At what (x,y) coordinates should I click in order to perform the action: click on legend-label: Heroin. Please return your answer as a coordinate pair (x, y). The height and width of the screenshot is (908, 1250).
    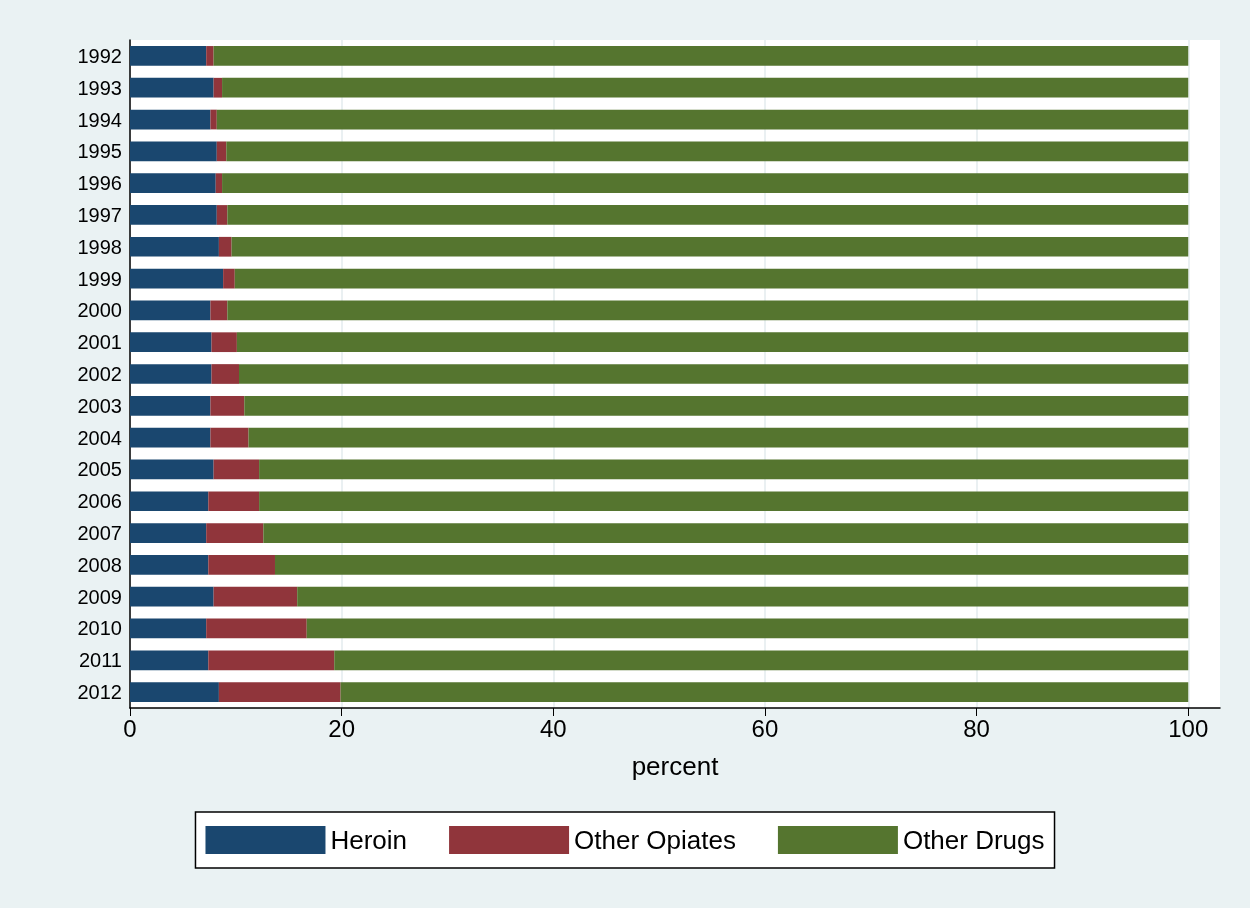
    Looking at the image, I should click on (369, 840).